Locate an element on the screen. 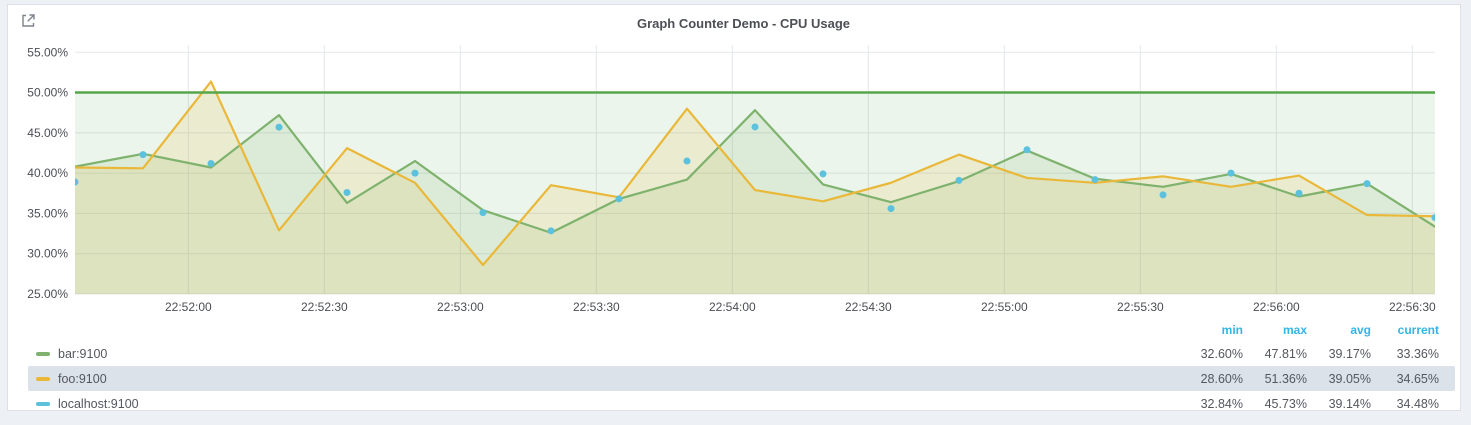 This screenshot has height=425, width=1471. svg-text: 25.00% is located at coordinates (47, 294).